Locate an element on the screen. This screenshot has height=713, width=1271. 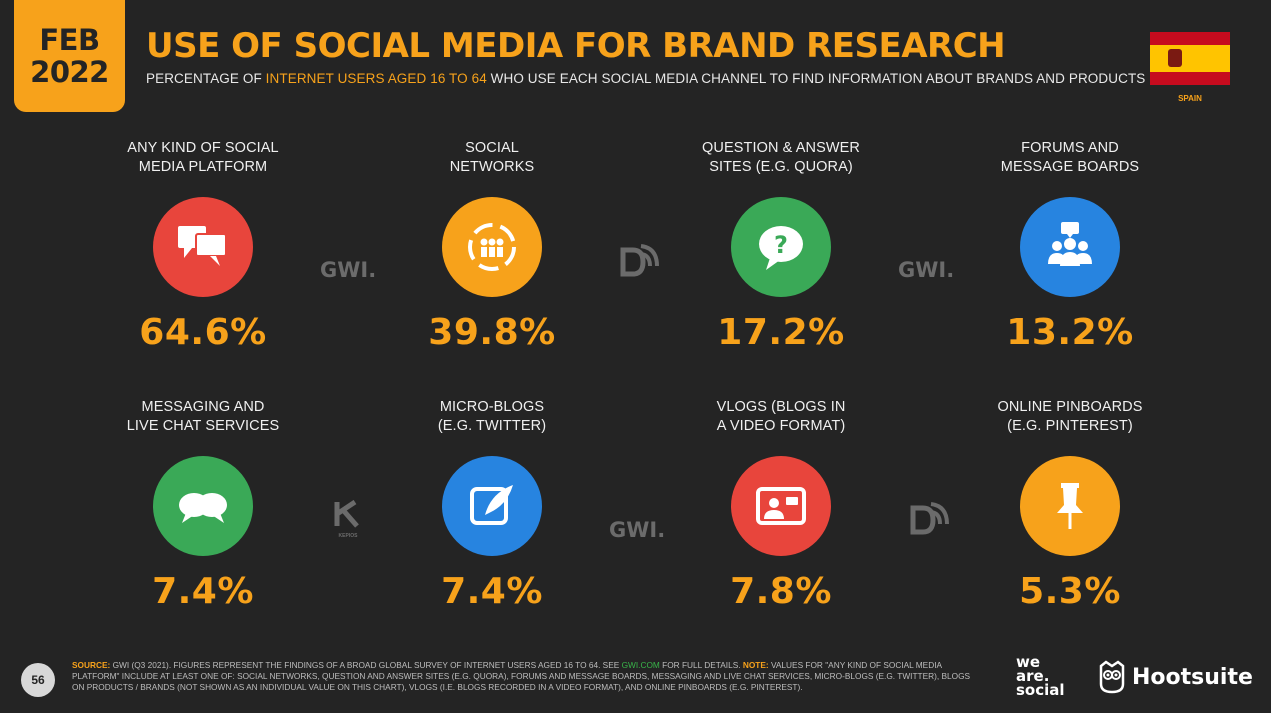
stat-label: FORUMS AND MESSAGE BOARDS is located at coordinates (1070, 157).